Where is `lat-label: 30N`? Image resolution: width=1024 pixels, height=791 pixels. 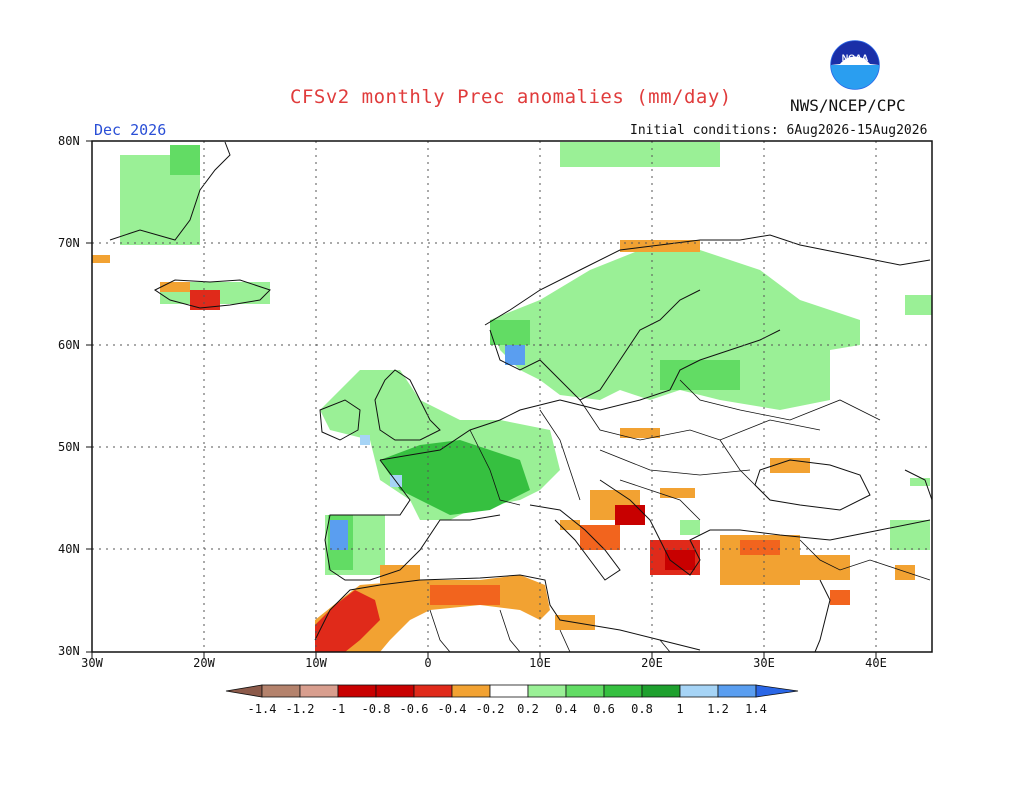
lat-label: 30N is located at coordinates (69, 651).